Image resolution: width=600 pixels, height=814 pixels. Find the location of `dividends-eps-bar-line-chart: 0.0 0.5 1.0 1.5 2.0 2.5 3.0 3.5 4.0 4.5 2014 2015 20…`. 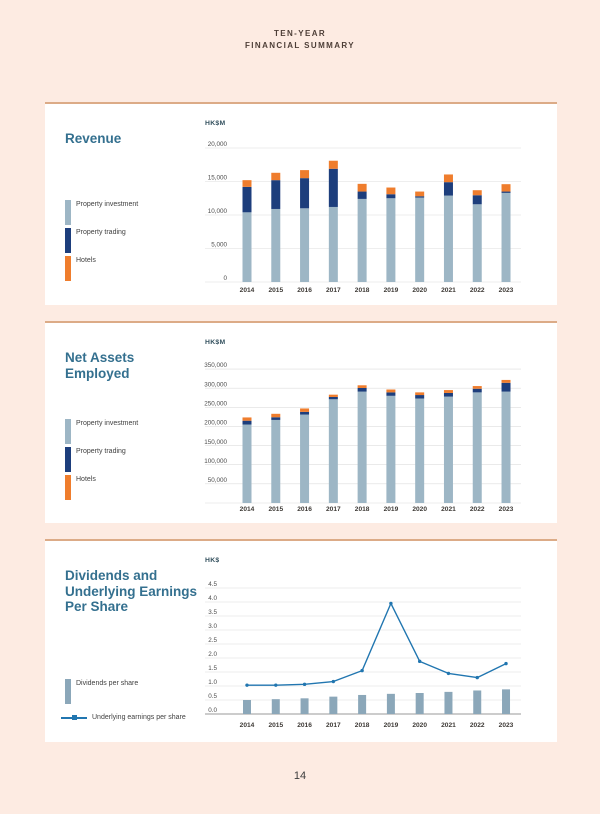

dividends-eps-bar-line-chart: 0.0 0.5 1.0 1.5 2.0 2.5 3.0 3.5 4.0 4.5 2014 2015 20… is located at coordinates (363, 655).